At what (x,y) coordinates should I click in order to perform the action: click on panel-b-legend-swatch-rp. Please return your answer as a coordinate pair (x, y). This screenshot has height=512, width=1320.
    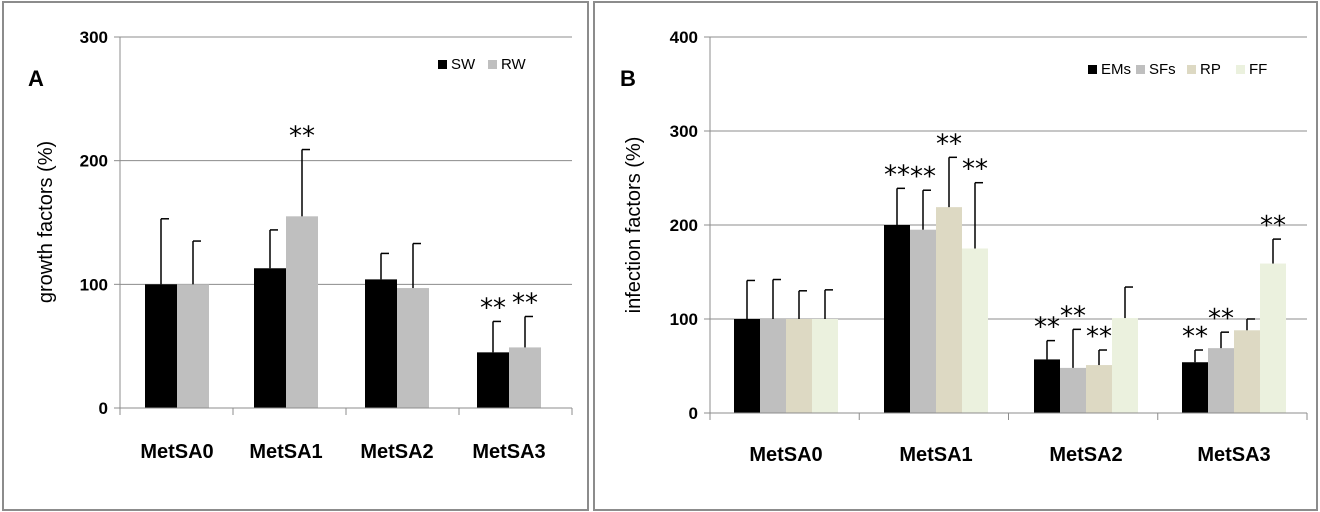
    Looking at the image, I should click on (1191, 69).